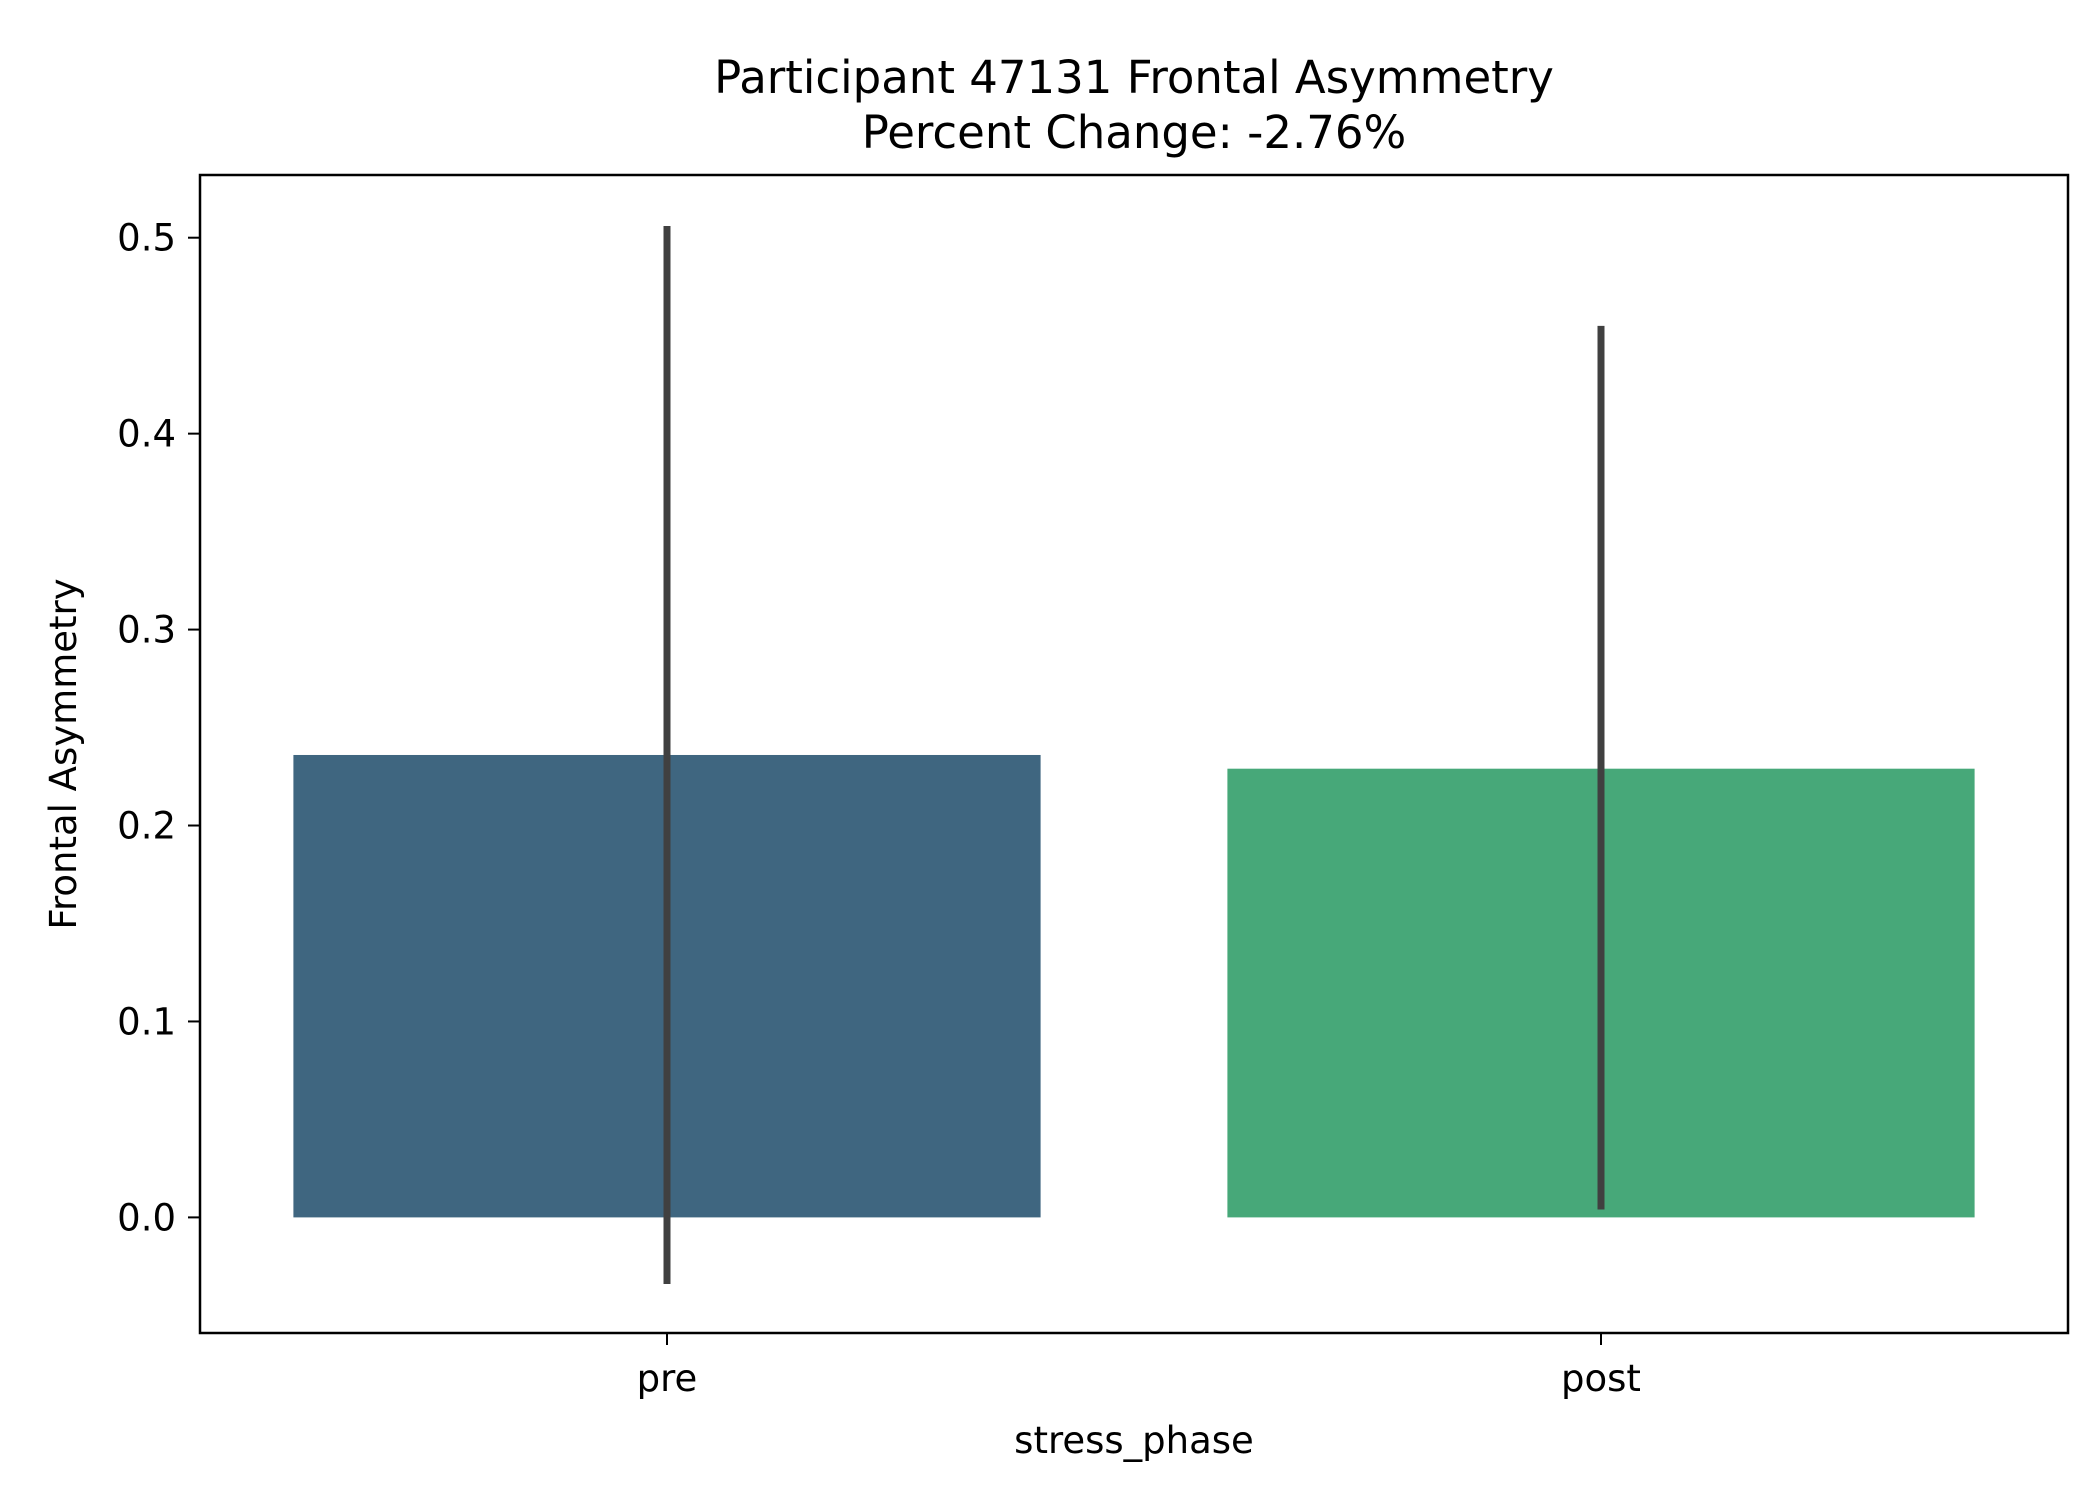 This screenshot has height=1500, width=2100. What do you see at coordinates (146, 1021) in the screenshot?
I see `y-tick-label: 0.1` at bounding box center [146, 1021].